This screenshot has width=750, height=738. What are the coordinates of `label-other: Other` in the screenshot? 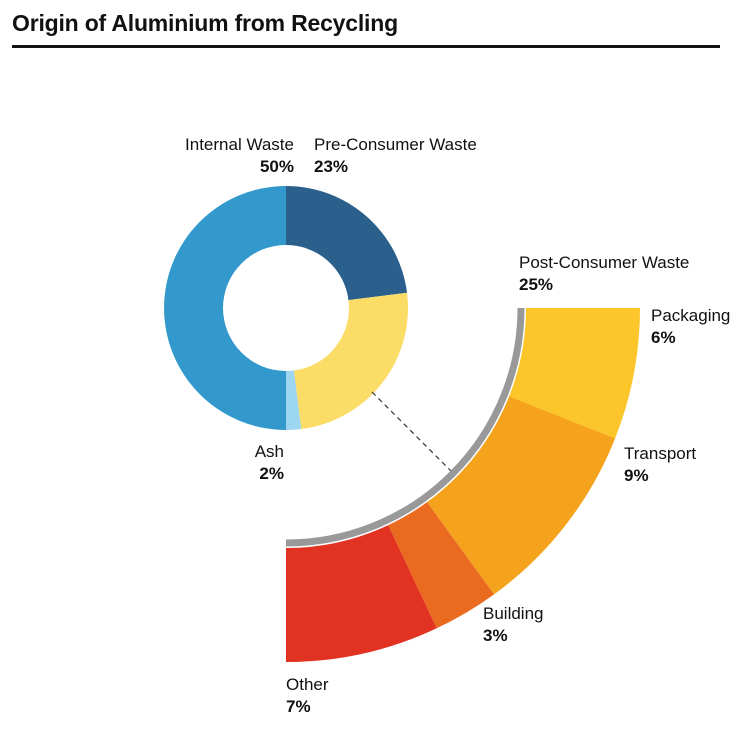 It's located at (307, 684).